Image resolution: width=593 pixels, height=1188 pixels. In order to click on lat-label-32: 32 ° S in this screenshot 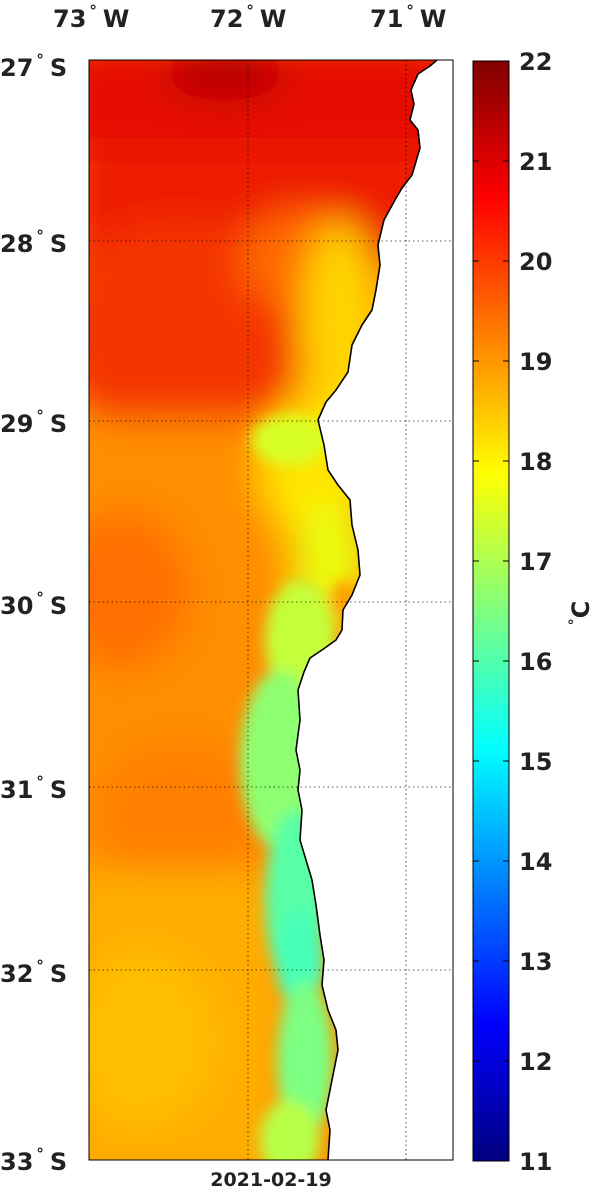, I will do `click(33, 972)`.